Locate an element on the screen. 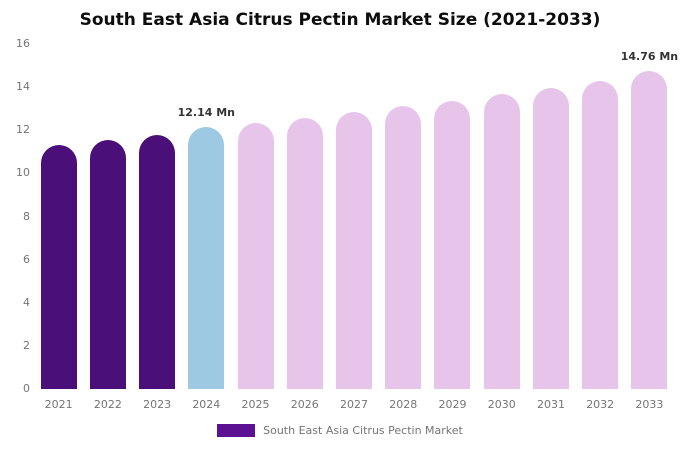 Image resolution: width=680 pixels, height=450 pixels. bar-cell-2033: 14.76 Mn is located at coordinates (649, 216).